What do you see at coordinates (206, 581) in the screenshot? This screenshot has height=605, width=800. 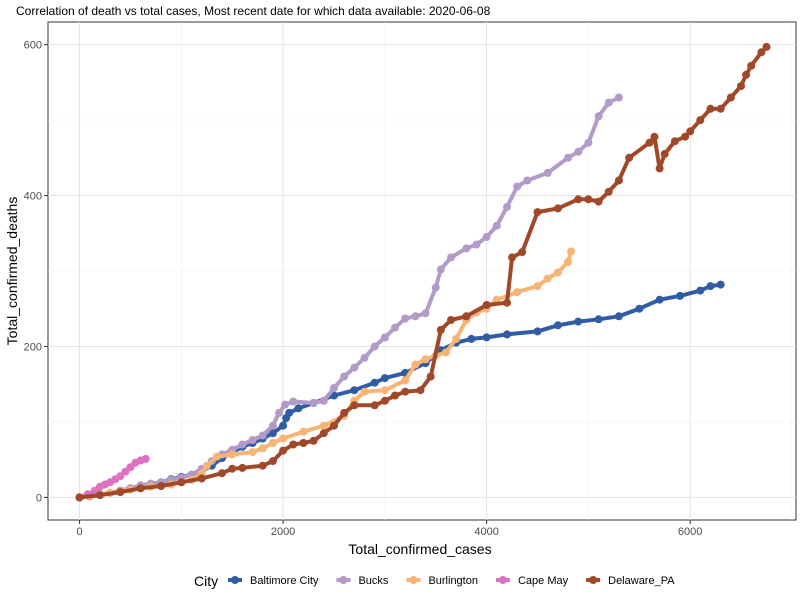 I see `legend-title: City` at bounding box center [206, 581].